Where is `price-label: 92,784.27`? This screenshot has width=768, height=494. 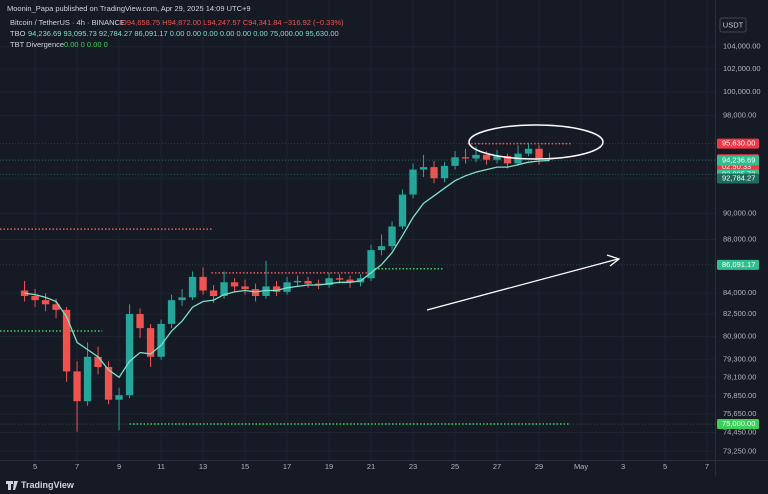 price-label: 92,784.27 is located at coordinates (738, 177).